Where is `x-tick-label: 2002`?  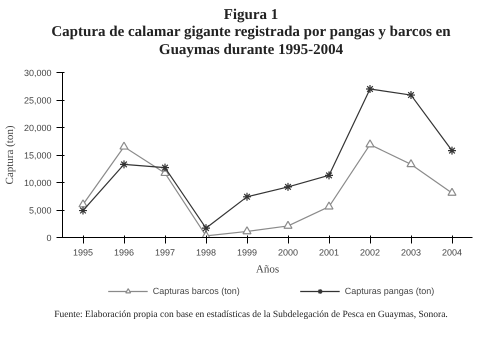
x-tick-label: 2002 is located at coordinates (370, 253).